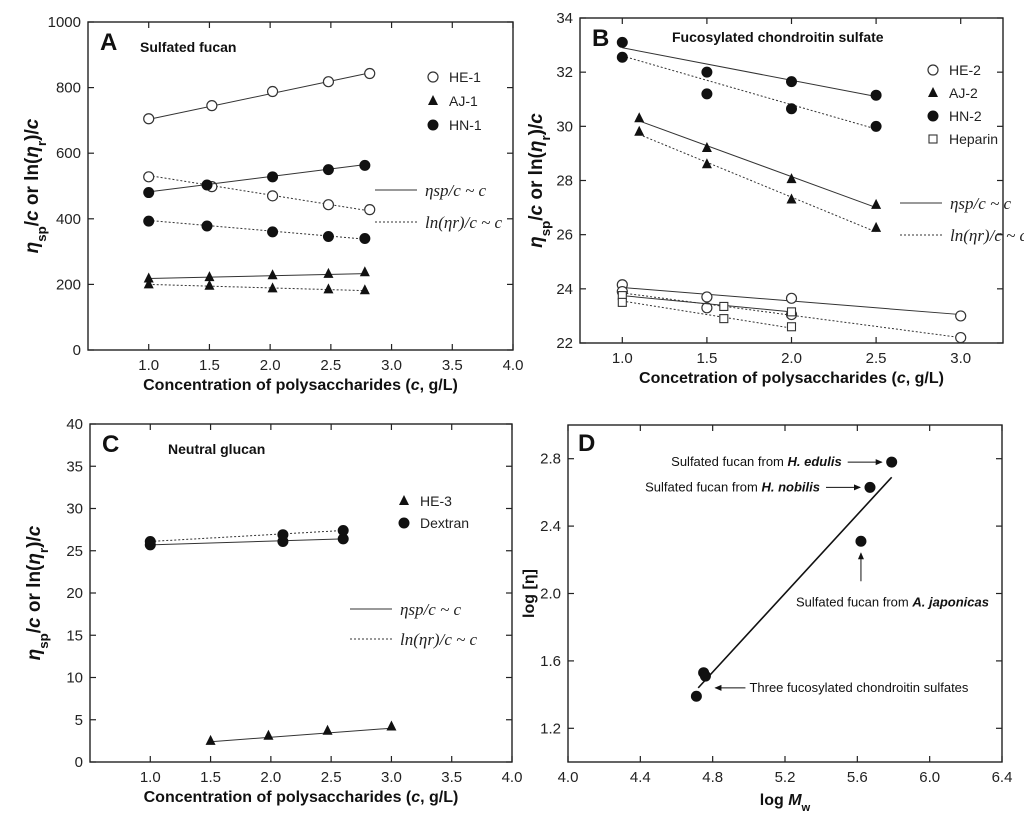 This screenshot has width=1024, height=831. What do you see at coordinates (973, 139) in the screenshot?
I see `legend-label: Heparin` at bounding box center [973, 139].